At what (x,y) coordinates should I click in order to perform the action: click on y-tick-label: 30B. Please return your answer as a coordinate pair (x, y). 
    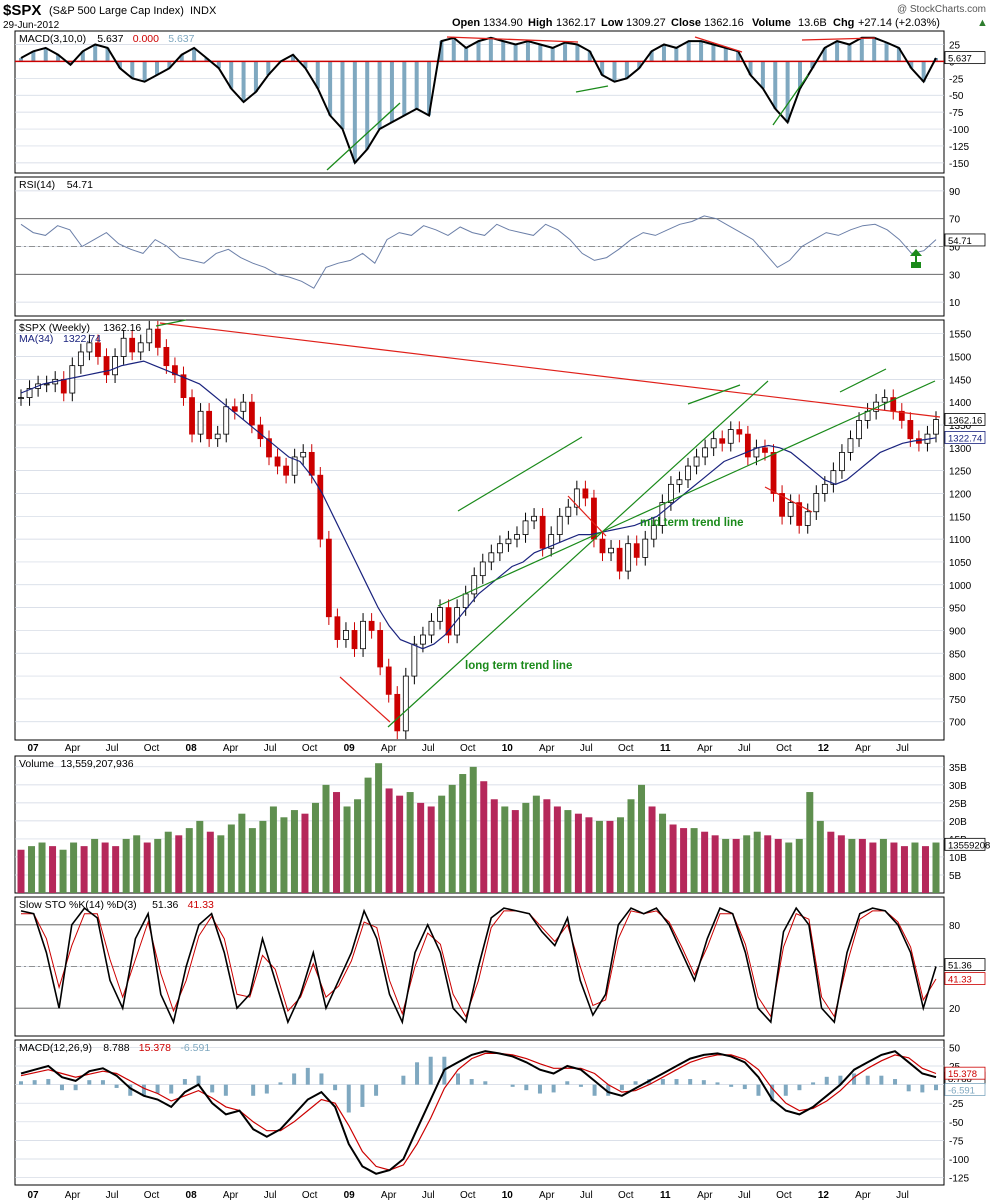
    Looking at the image, I should click on (958, 786).